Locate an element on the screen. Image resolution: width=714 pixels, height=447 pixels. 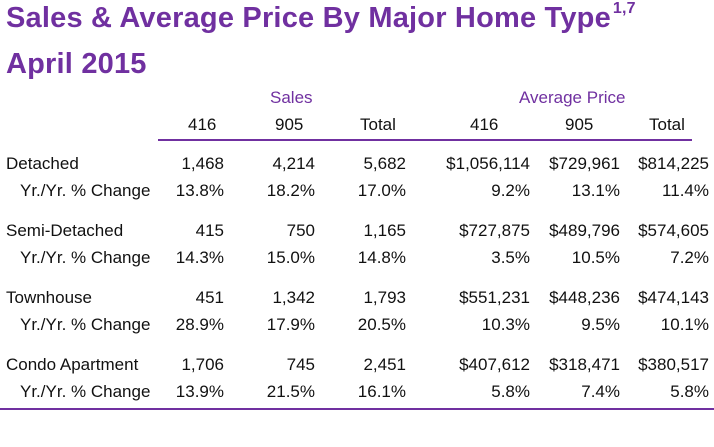
header-divider is located at coordinates (425, 140).